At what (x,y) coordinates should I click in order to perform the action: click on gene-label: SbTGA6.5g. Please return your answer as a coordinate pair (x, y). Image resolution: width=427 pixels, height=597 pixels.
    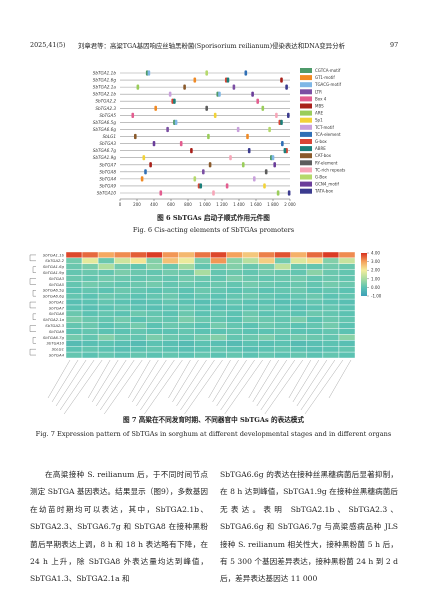
    Looking at the image, I should click on (105, 122).